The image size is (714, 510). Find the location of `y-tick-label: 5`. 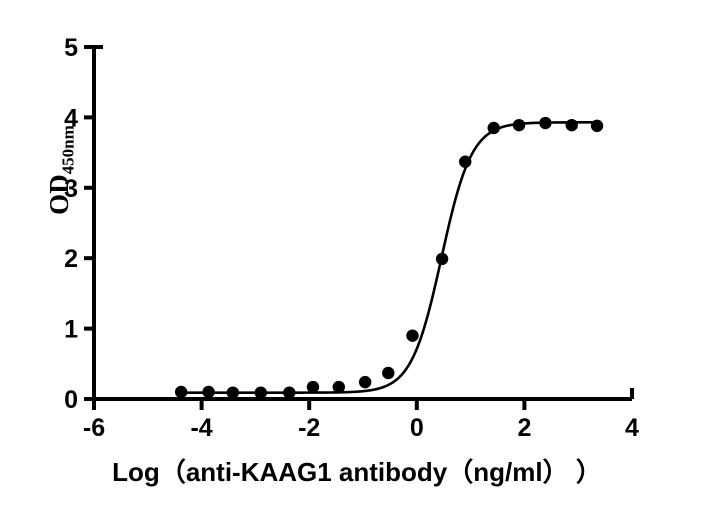

y-tick-label: 5 is located at coordinates (71, 48).